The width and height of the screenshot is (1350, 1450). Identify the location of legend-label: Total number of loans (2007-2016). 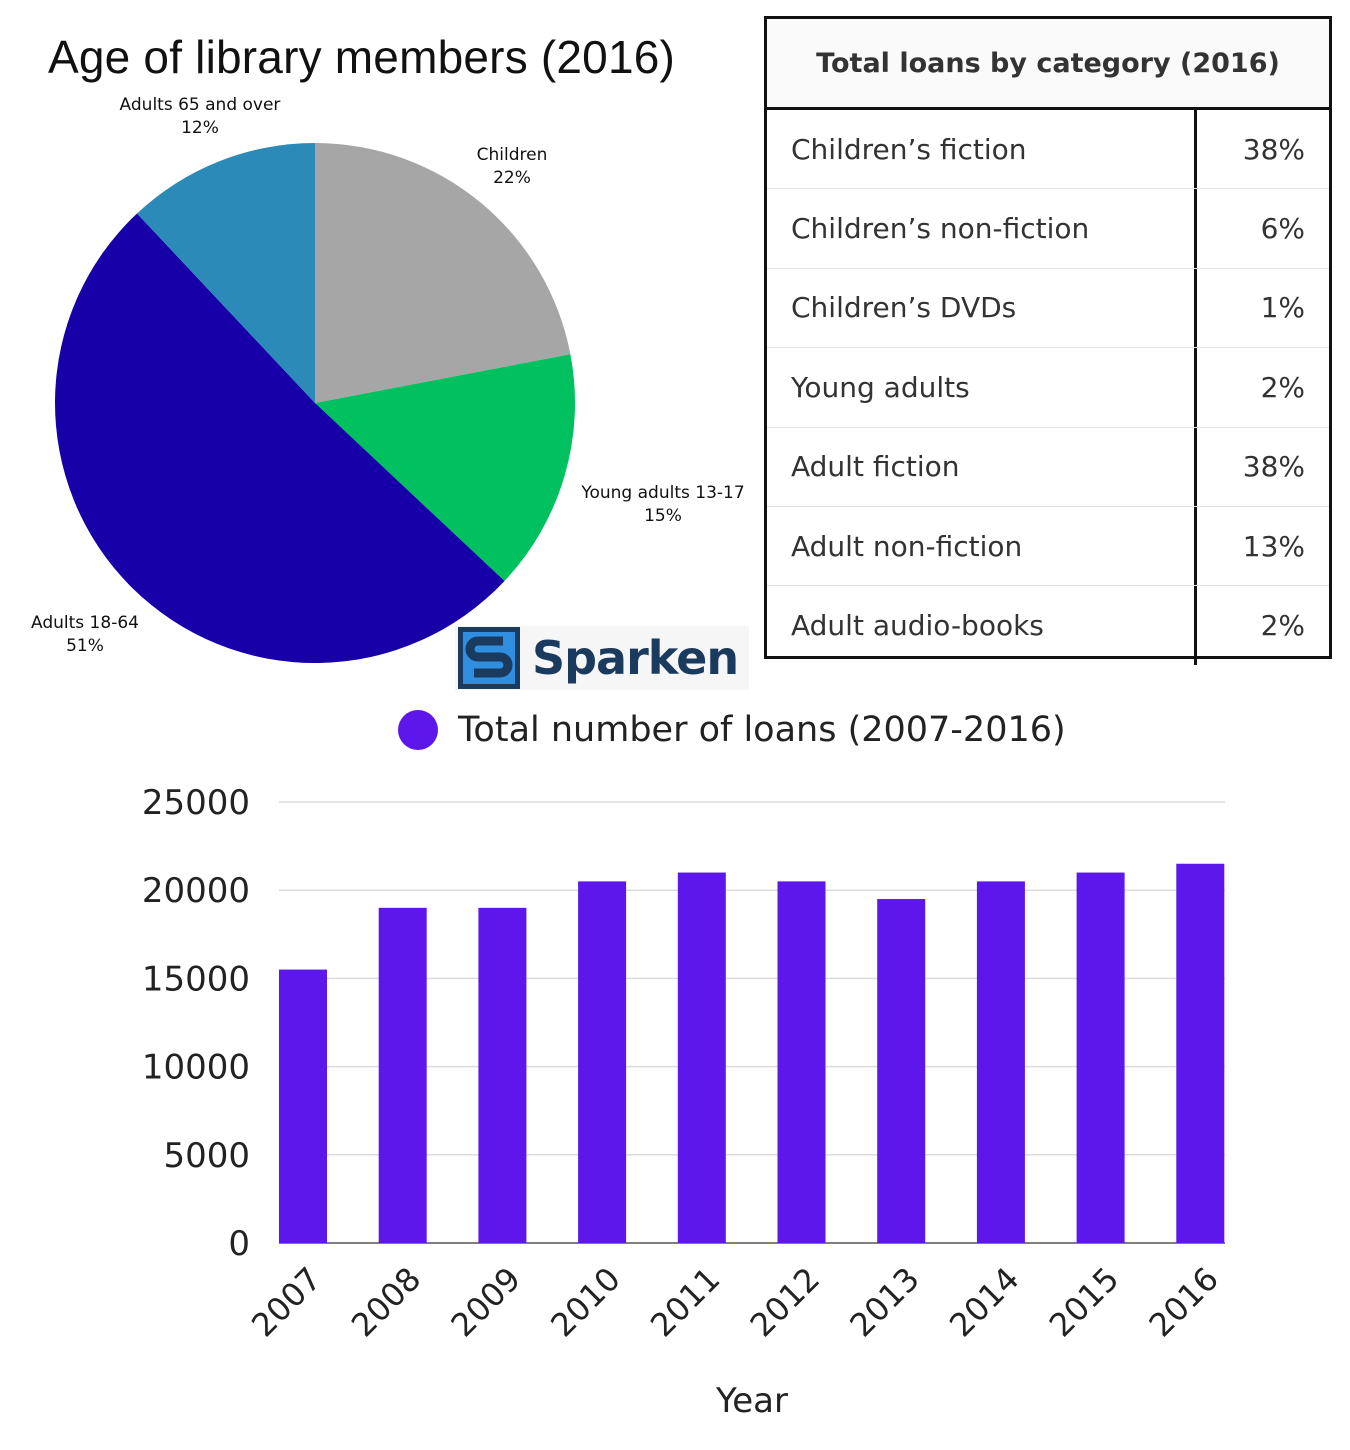
(762, 730).